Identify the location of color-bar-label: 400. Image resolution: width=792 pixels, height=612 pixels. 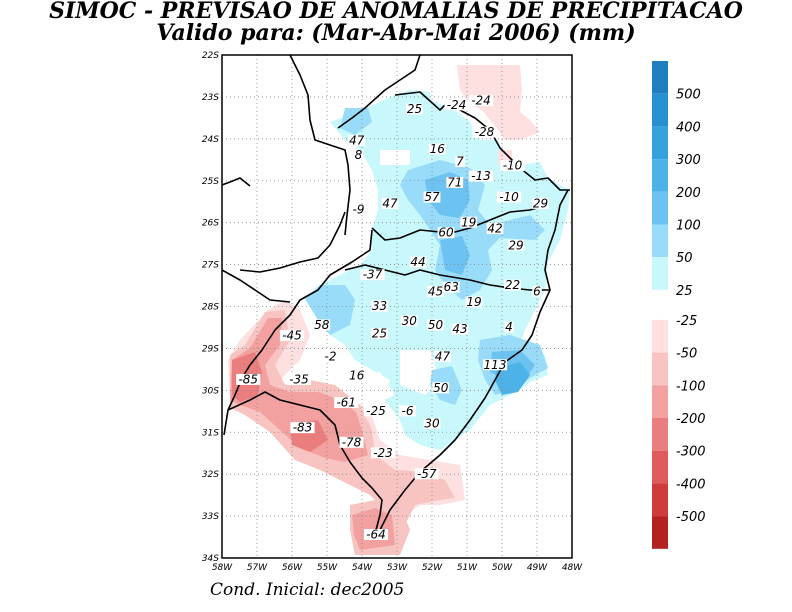
(688, 127).